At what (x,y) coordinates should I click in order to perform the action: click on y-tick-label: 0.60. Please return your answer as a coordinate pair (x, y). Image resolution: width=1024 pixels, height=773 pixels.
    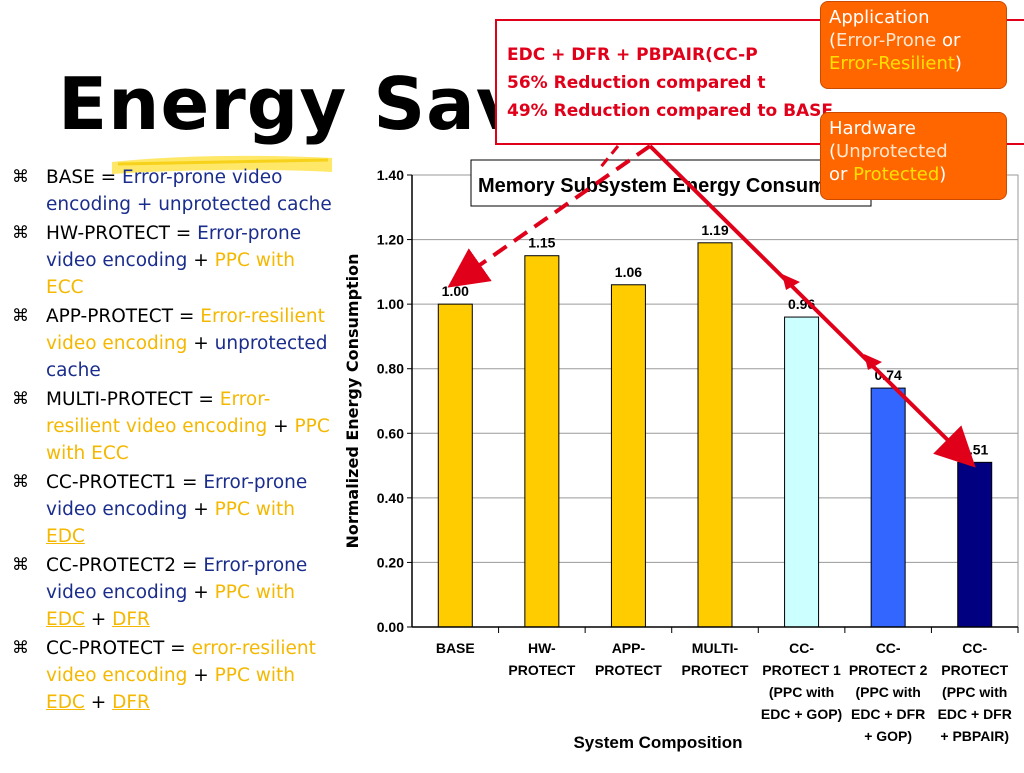
    Looking at the image, I should click on (390, 433).